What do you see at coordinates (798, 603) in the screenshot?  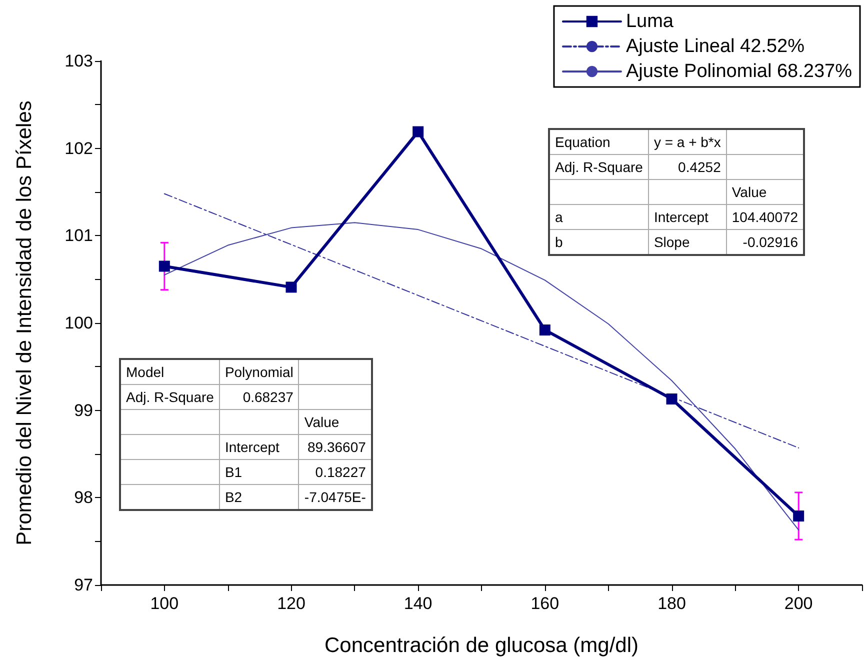 I see `x-tick-label: 200` at bounding box center [798, 603].